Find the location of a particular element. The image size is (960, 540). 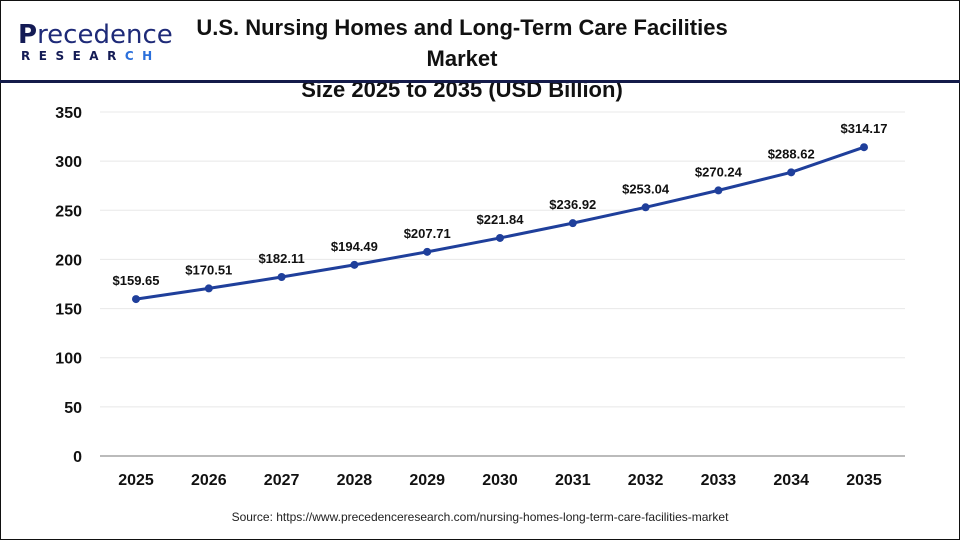

logo-main-text: Precedence is located at coordinates (95, 35).